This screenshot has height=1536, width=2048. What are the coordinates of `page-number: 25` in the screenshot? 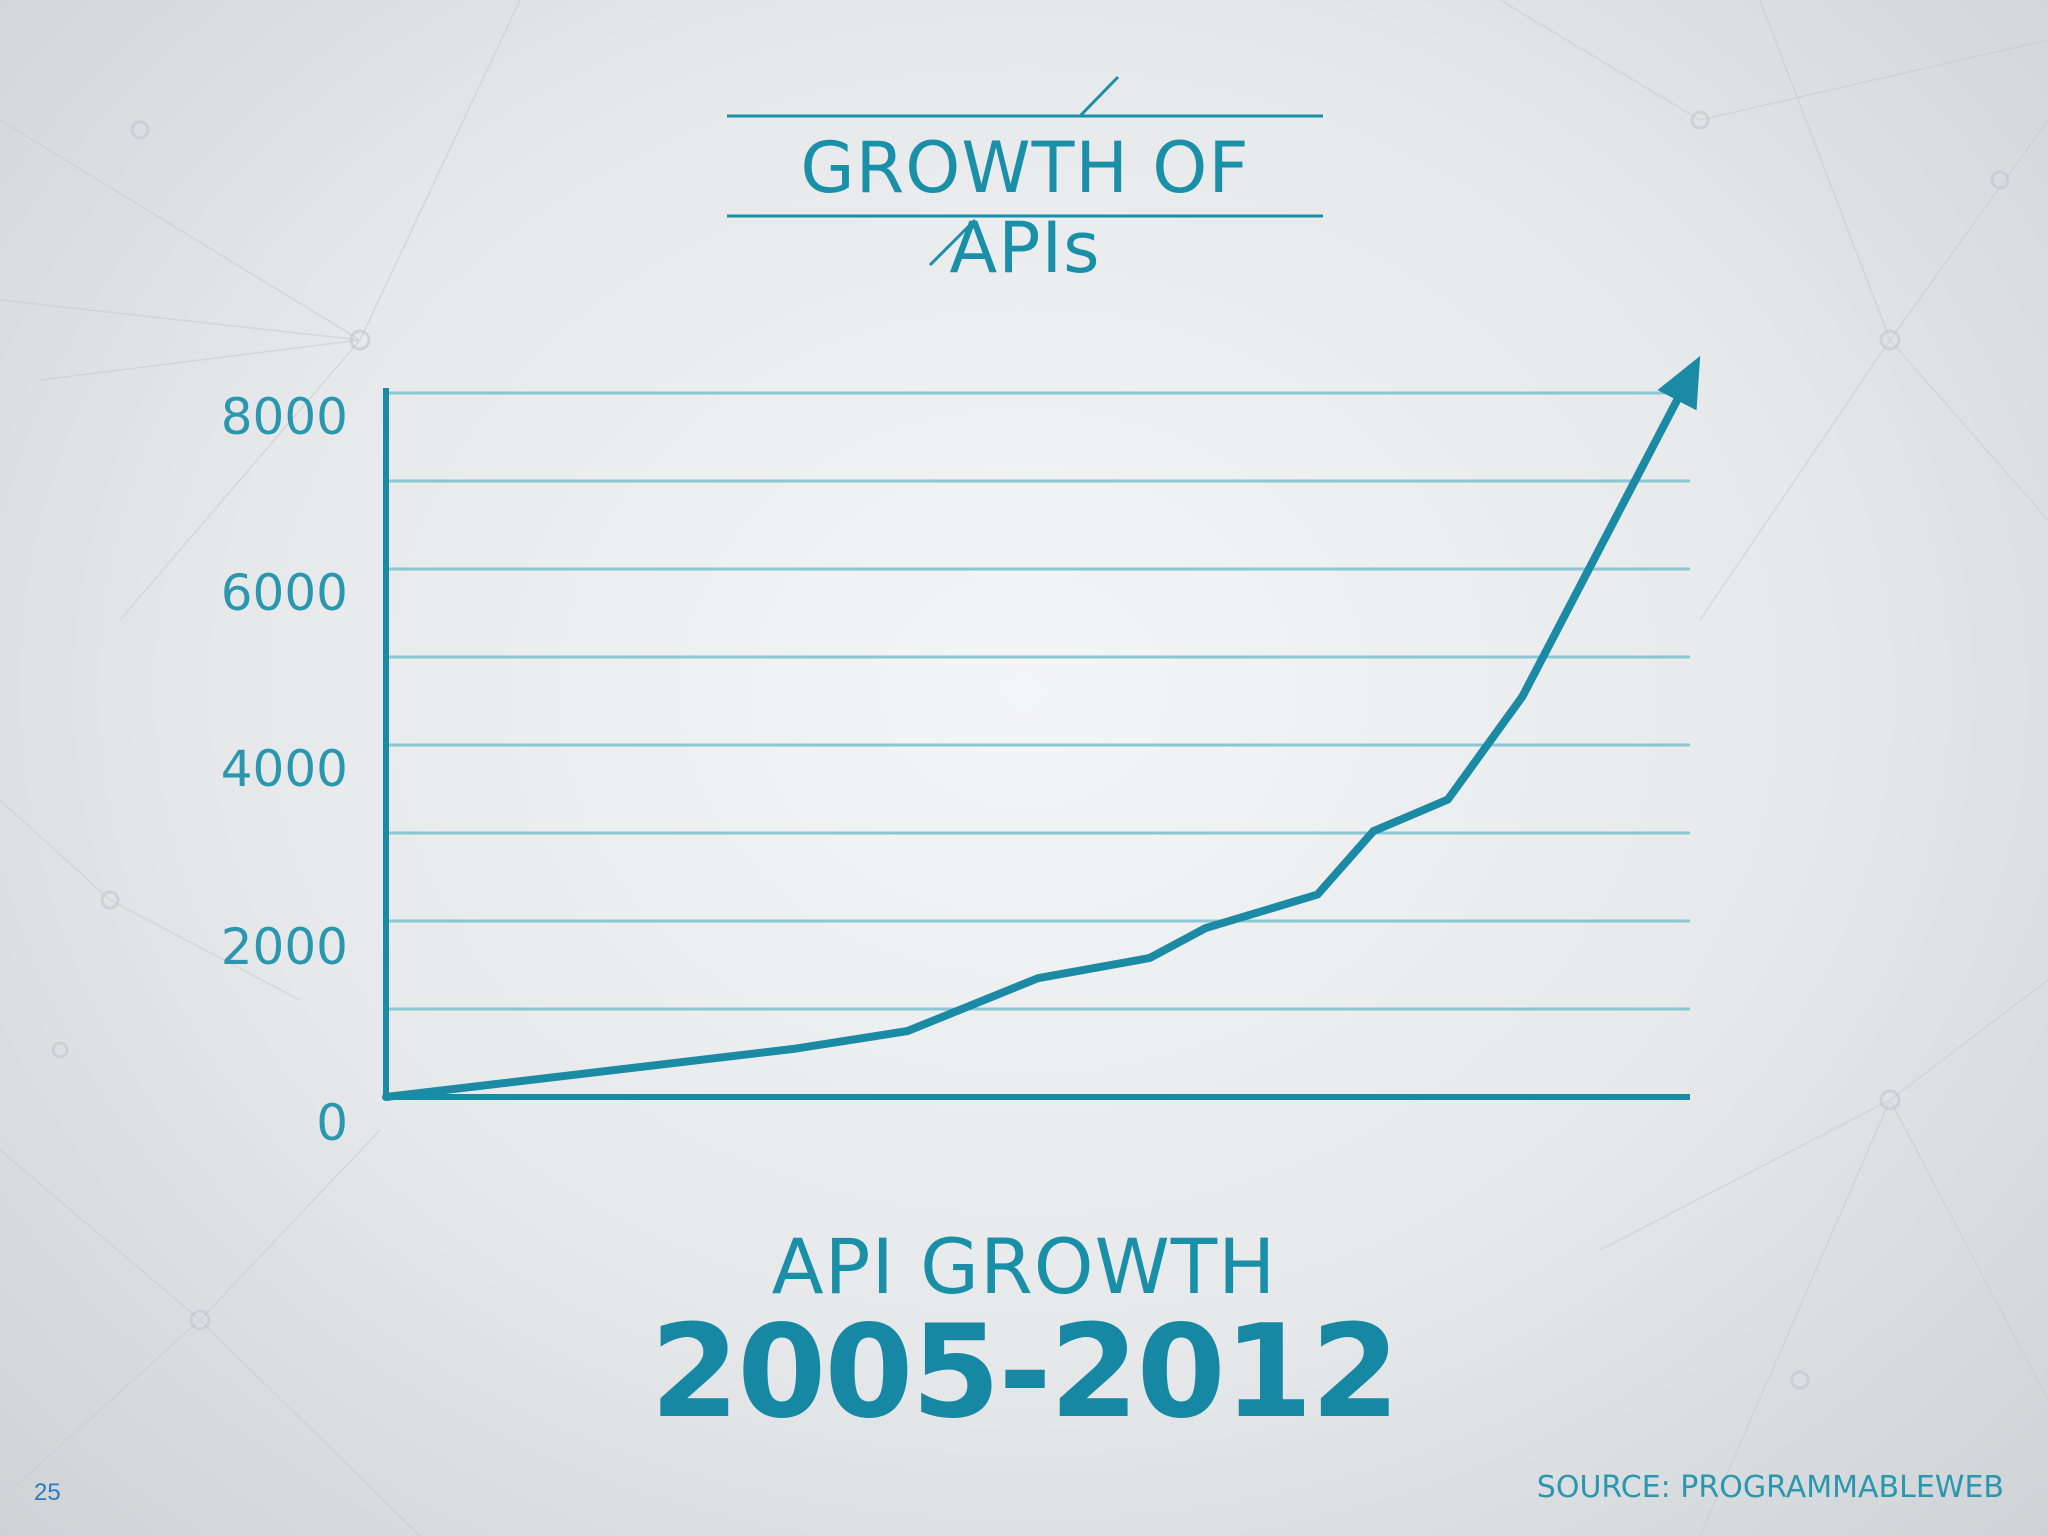 It's located at (47, 1492).